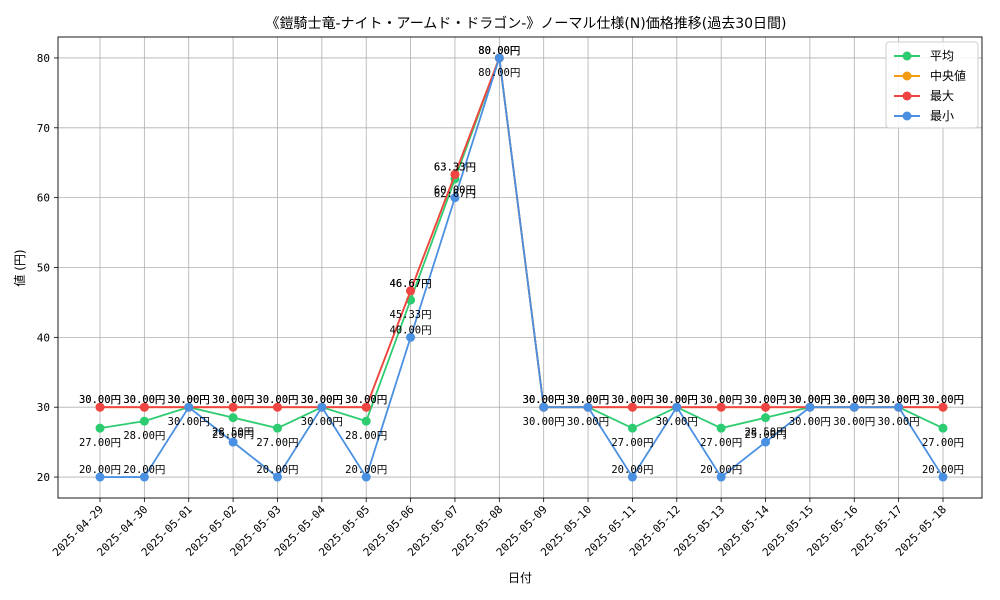 This screenshot has height=600, width=1000. What do you see at coordinates (43, 268) in the screenshot?
I see `y-tick-label: 50` at bounding box center [43, 268].